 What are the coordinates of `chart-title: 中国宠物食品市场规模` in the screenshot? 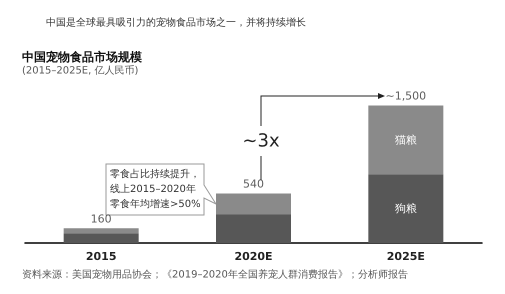 It's located at (82, 57).